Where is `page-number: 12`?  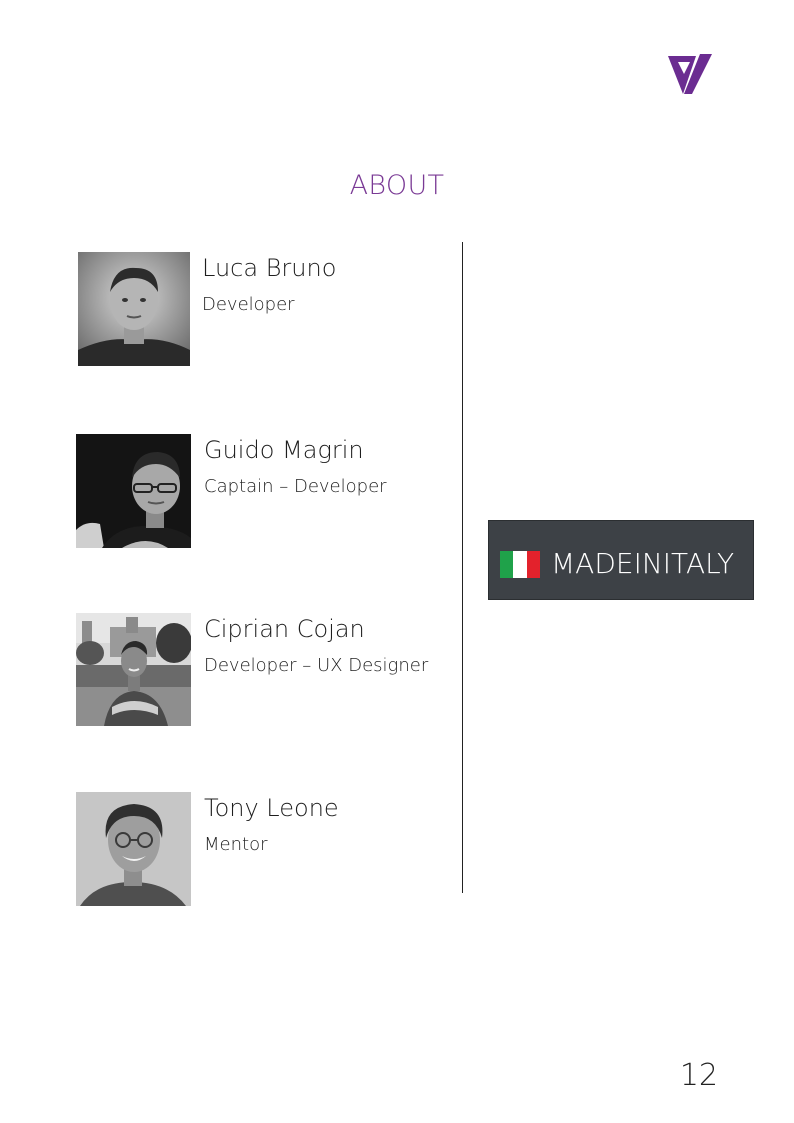
page-number: 12 is located at coordinates (698, 1075).